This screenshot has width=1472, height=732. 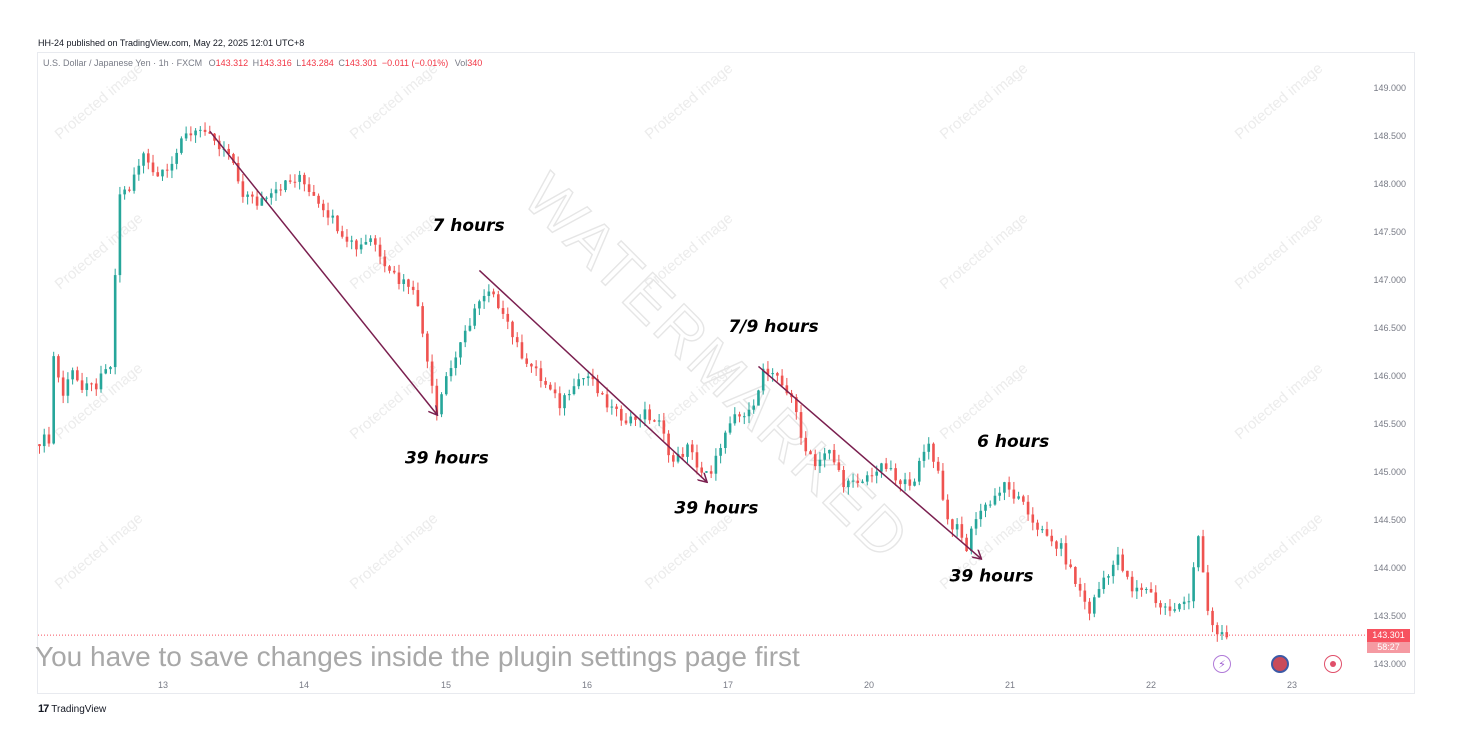 What do you see at coordinates (299, 63) in the screenshot?
I see `low-label: L` at bounding box center [299, 63].